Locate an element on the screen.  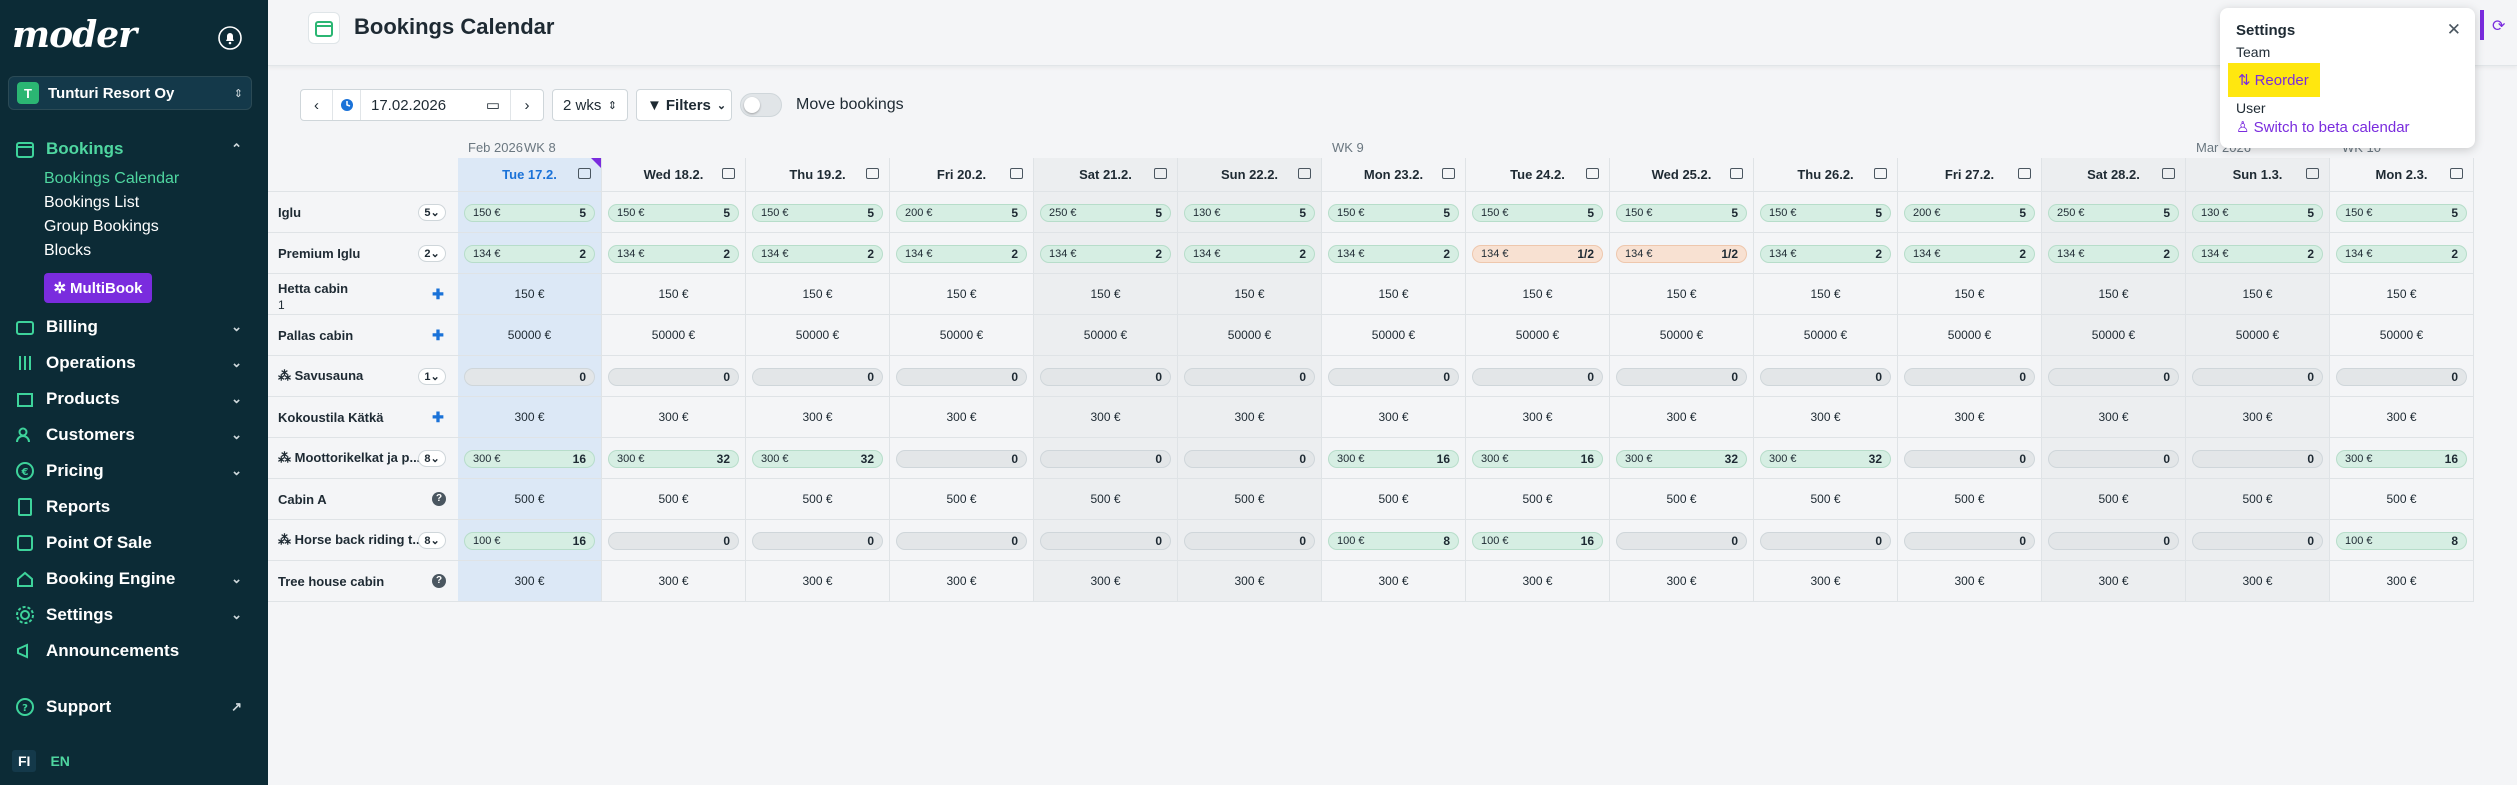
nav-item-point-of-sale: Point Of Sale is located at coordinates (134, 543).